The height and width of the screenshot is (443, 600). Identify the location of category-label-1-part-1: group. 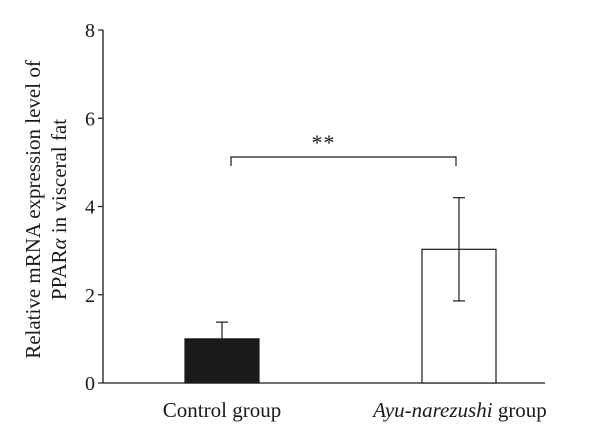
(520, 410).